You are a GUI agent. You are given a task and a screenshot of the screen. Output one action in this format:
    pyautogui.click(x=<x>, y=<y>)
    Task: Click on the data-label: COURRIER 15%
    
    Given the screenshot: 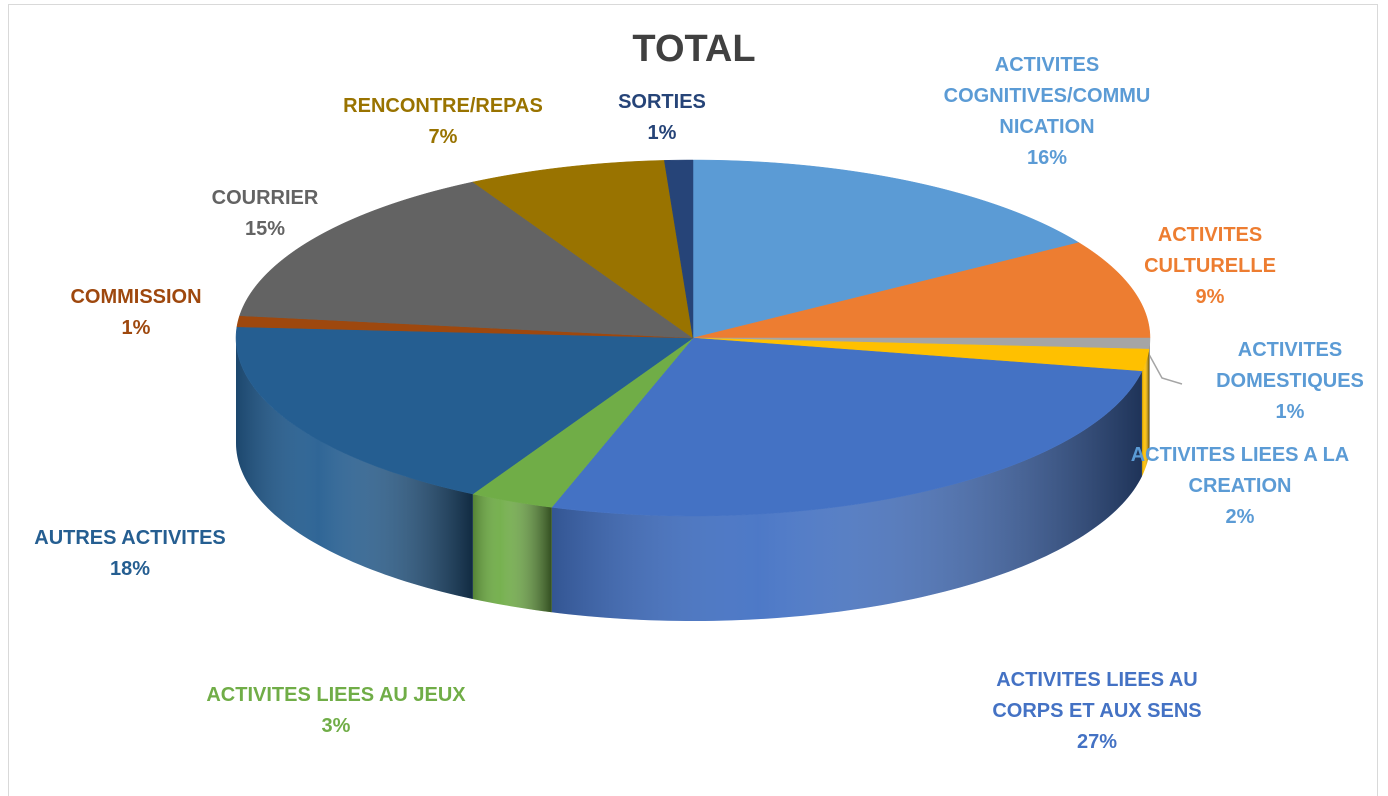 What is the action you would take?
    pyautogui.click(x=265, y=214)
    